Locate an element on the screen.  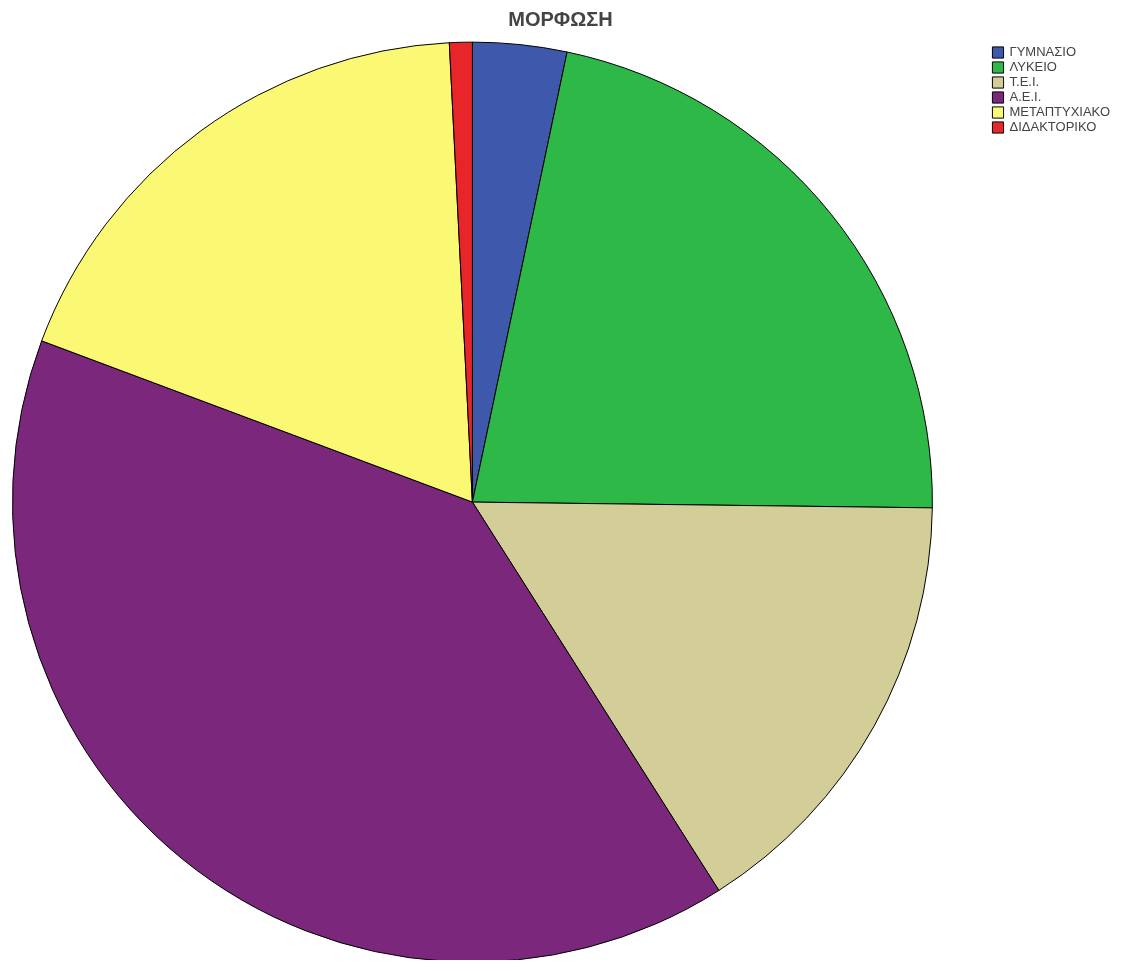
legend-label: ΓΥΜΝΑΣΙΟ is located at coordinates (1042, 51).